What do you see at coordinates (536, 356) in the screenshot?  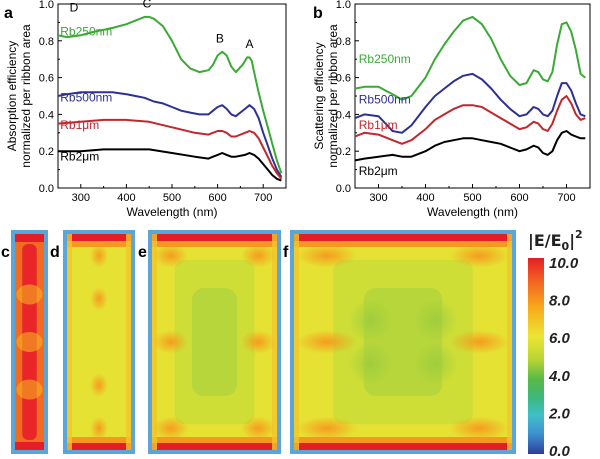 I see `colorbar-gradient` at bounding box center [536, 356].